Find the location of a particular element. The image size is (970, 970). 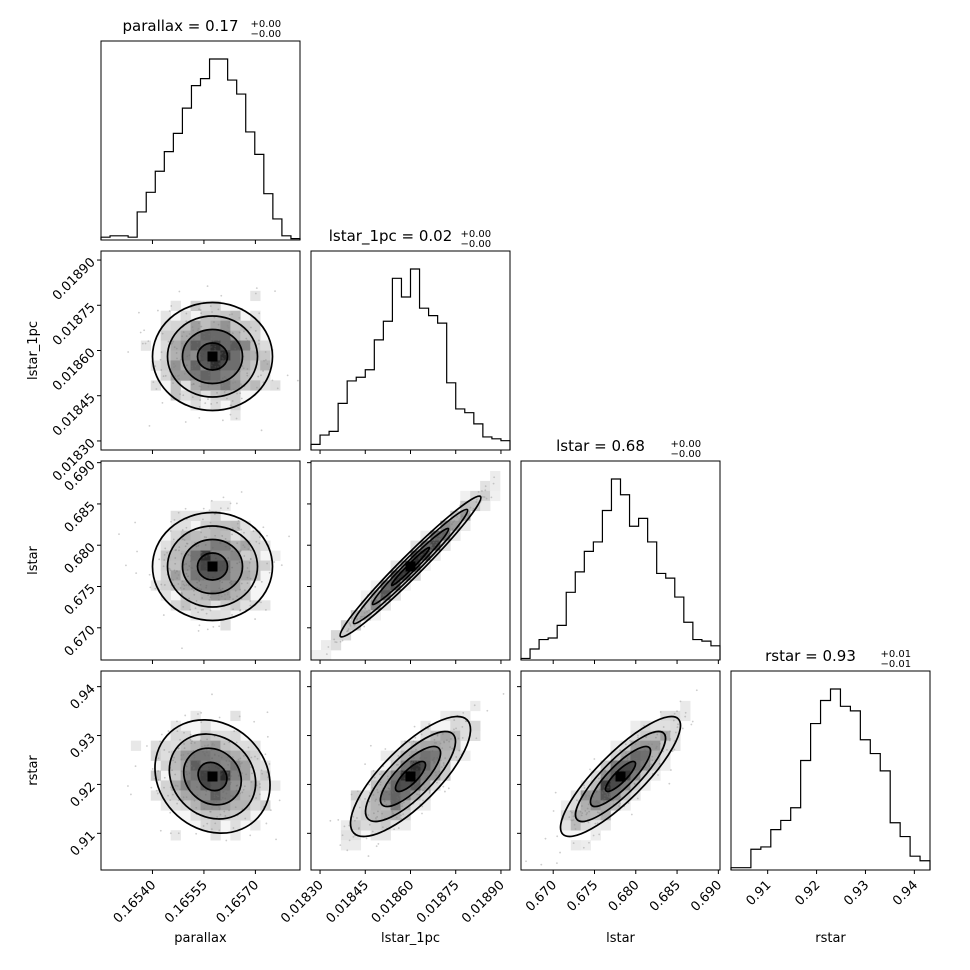

y-axis-label-rstar: rstar is located at coordinates (33, 770).